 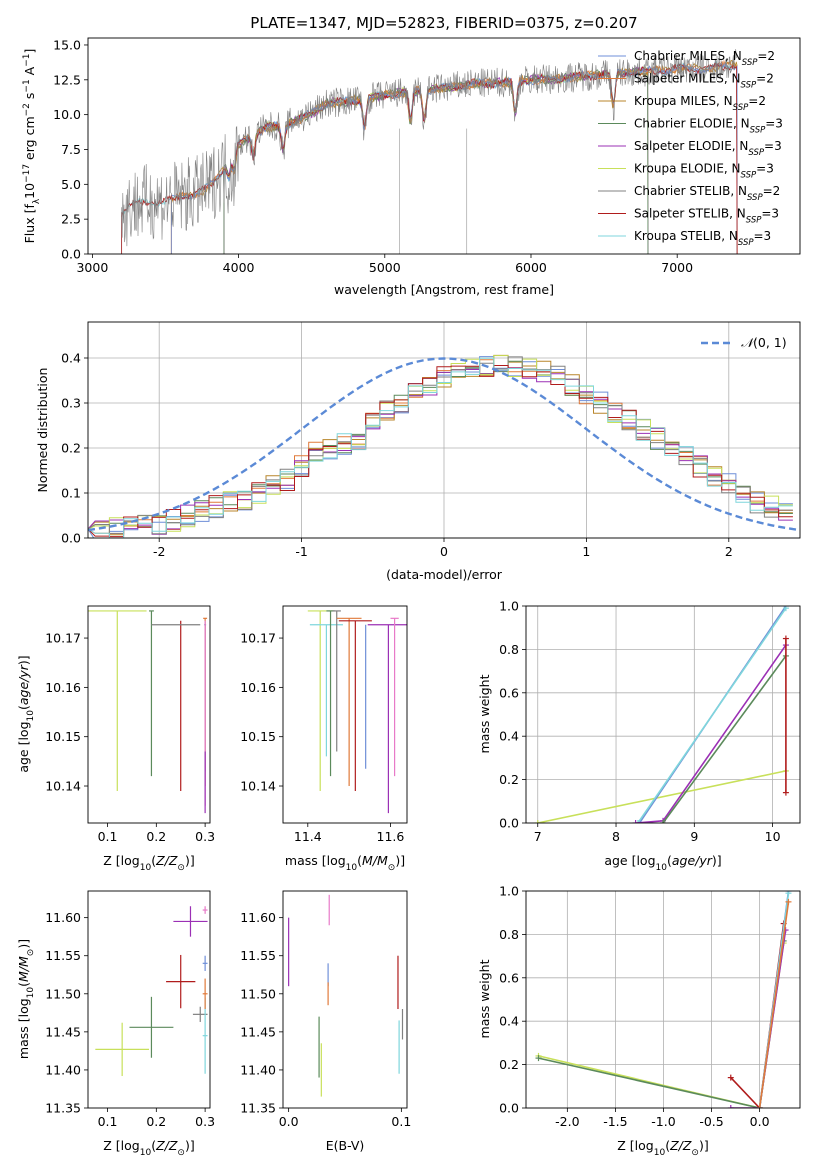 What do you see at coordinates (708, 148) in the screenshot?
I see `legend-entry: Salpeter ELODIE, NSSP=3` at bounding box center [708, 148].